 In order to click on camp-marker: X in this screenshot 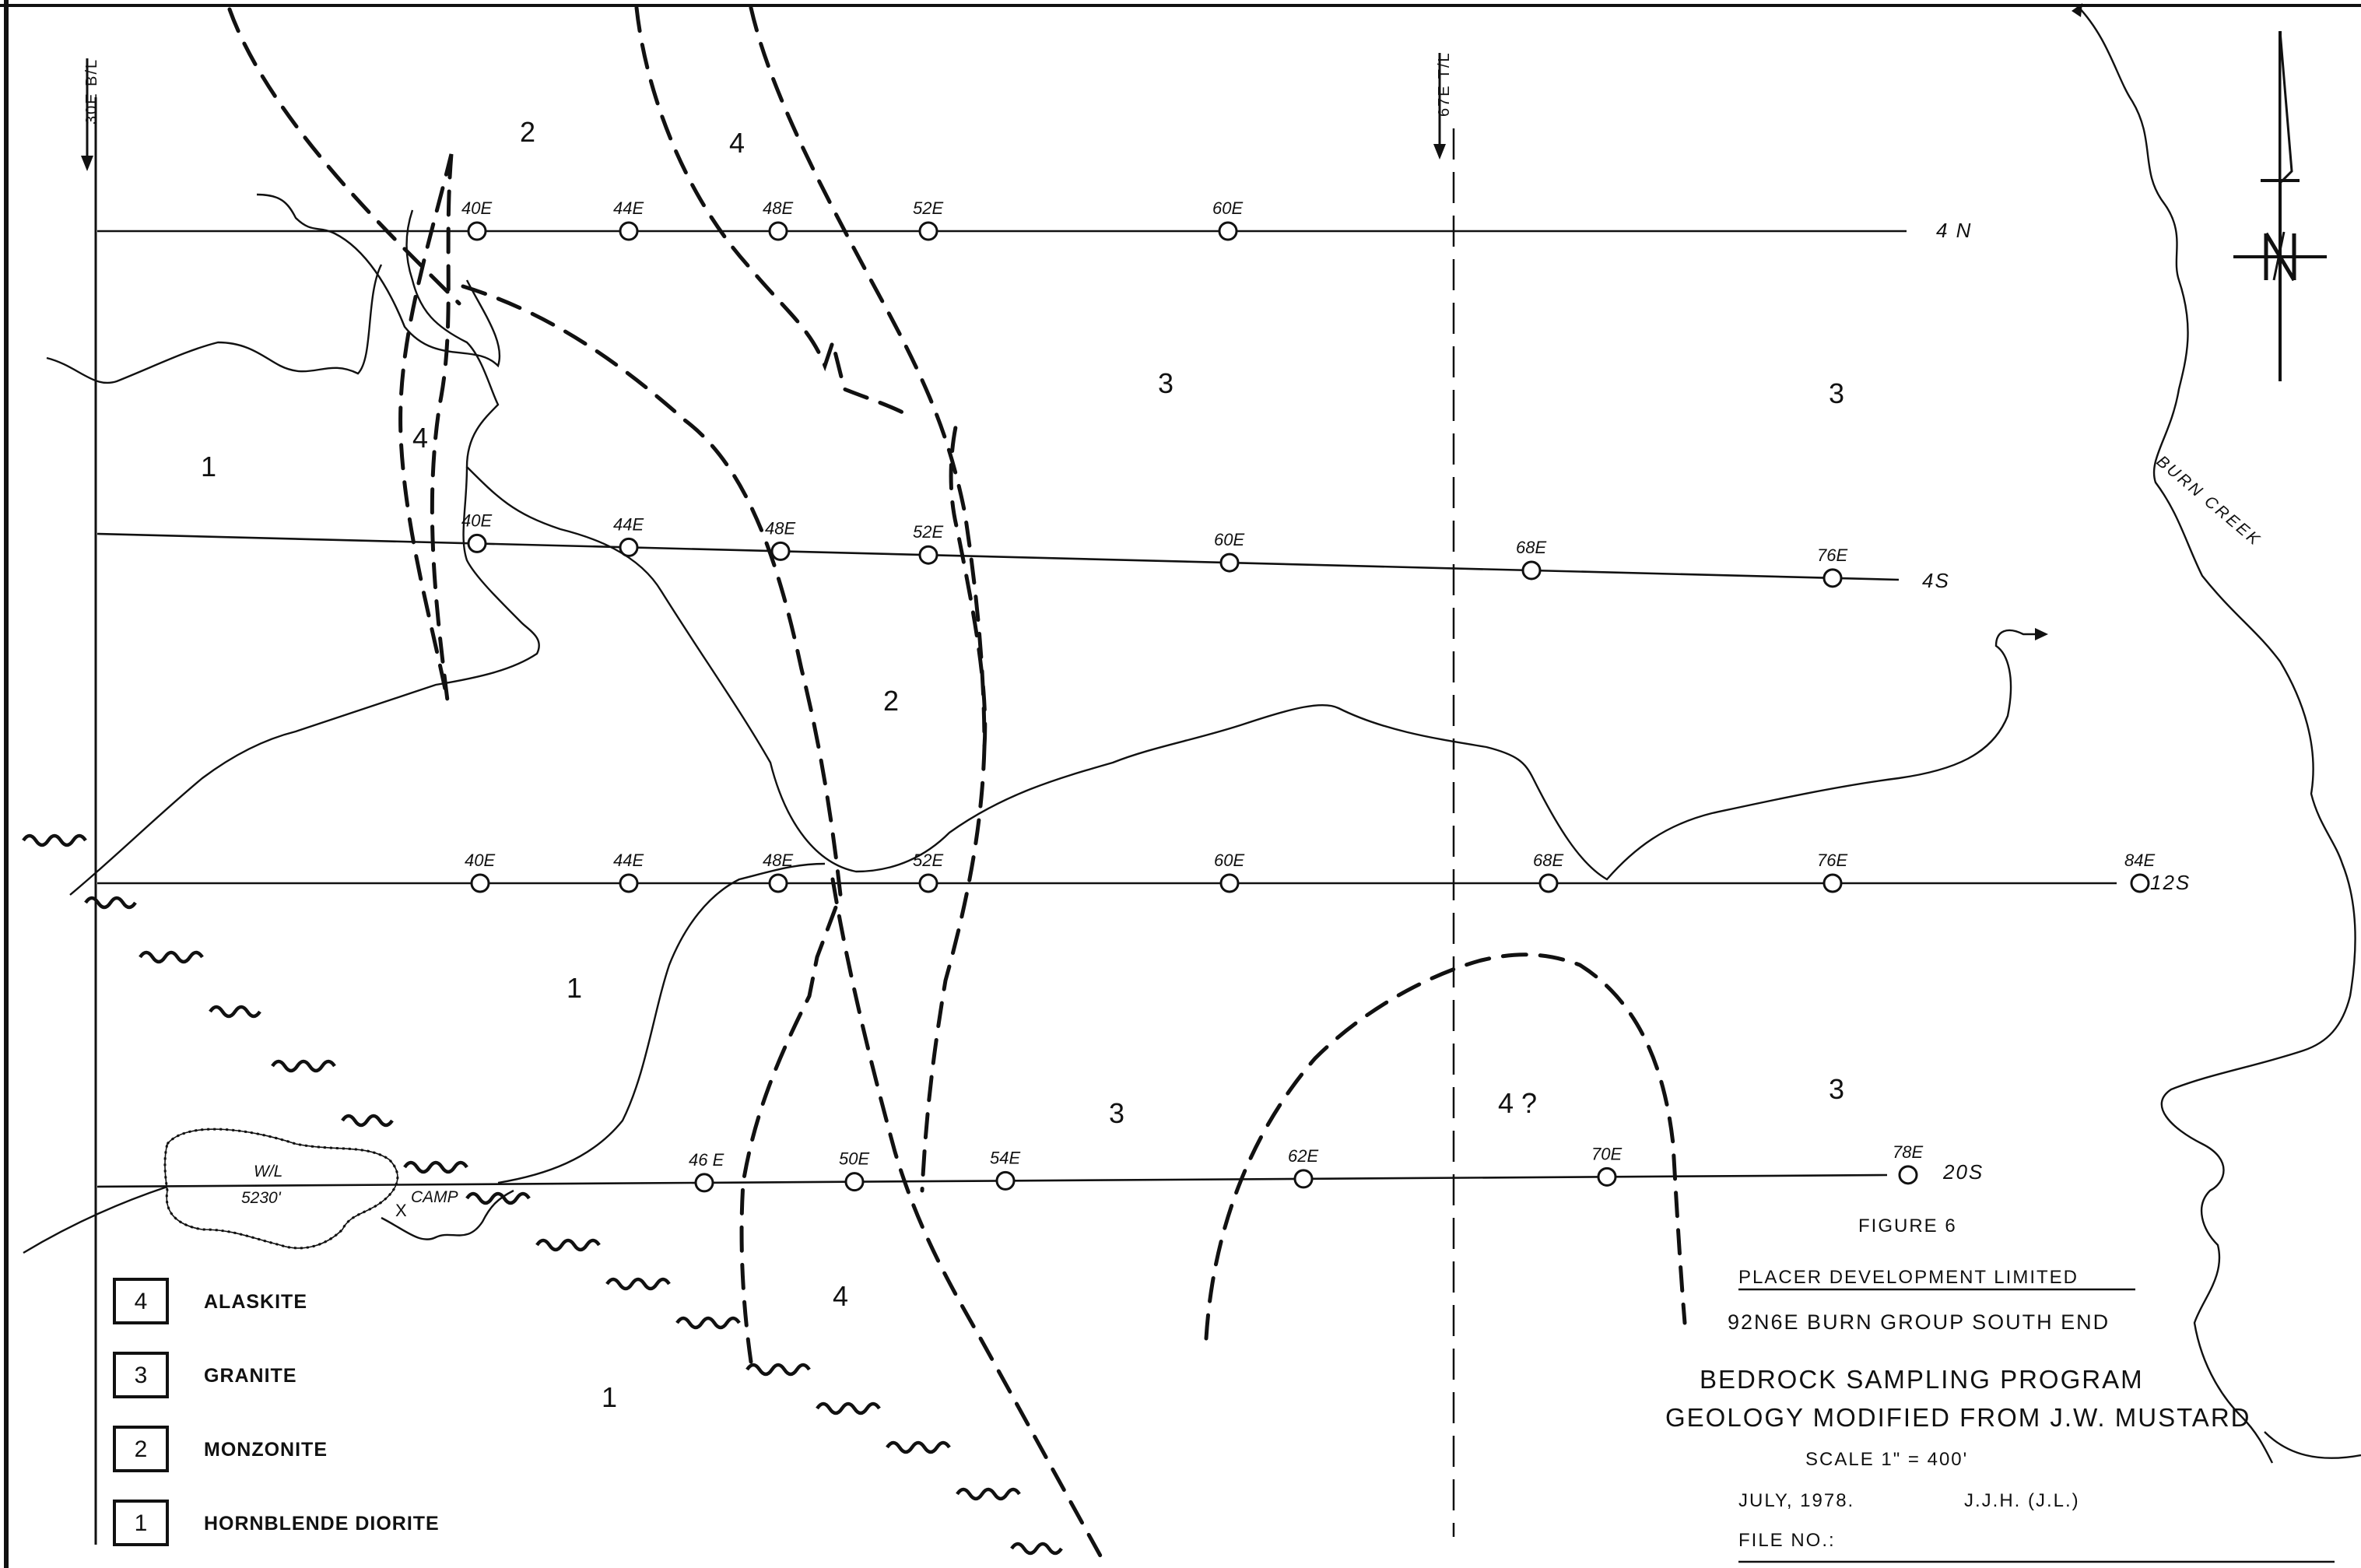, I will do `click(401, 1210)`.